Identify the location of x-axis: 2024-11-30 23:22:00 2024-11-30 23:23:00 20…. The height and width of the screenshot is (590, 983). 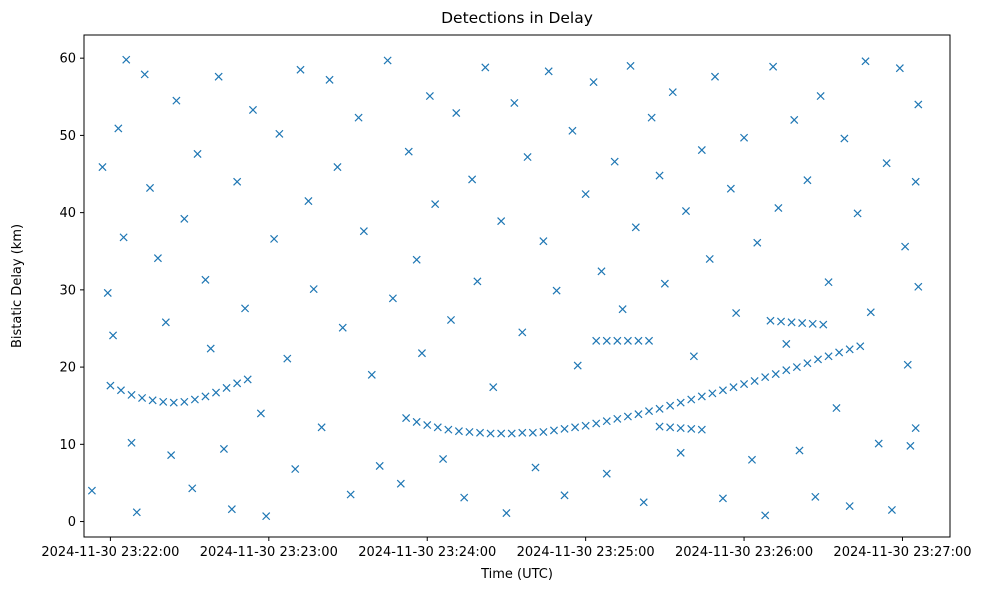
(506, 548).